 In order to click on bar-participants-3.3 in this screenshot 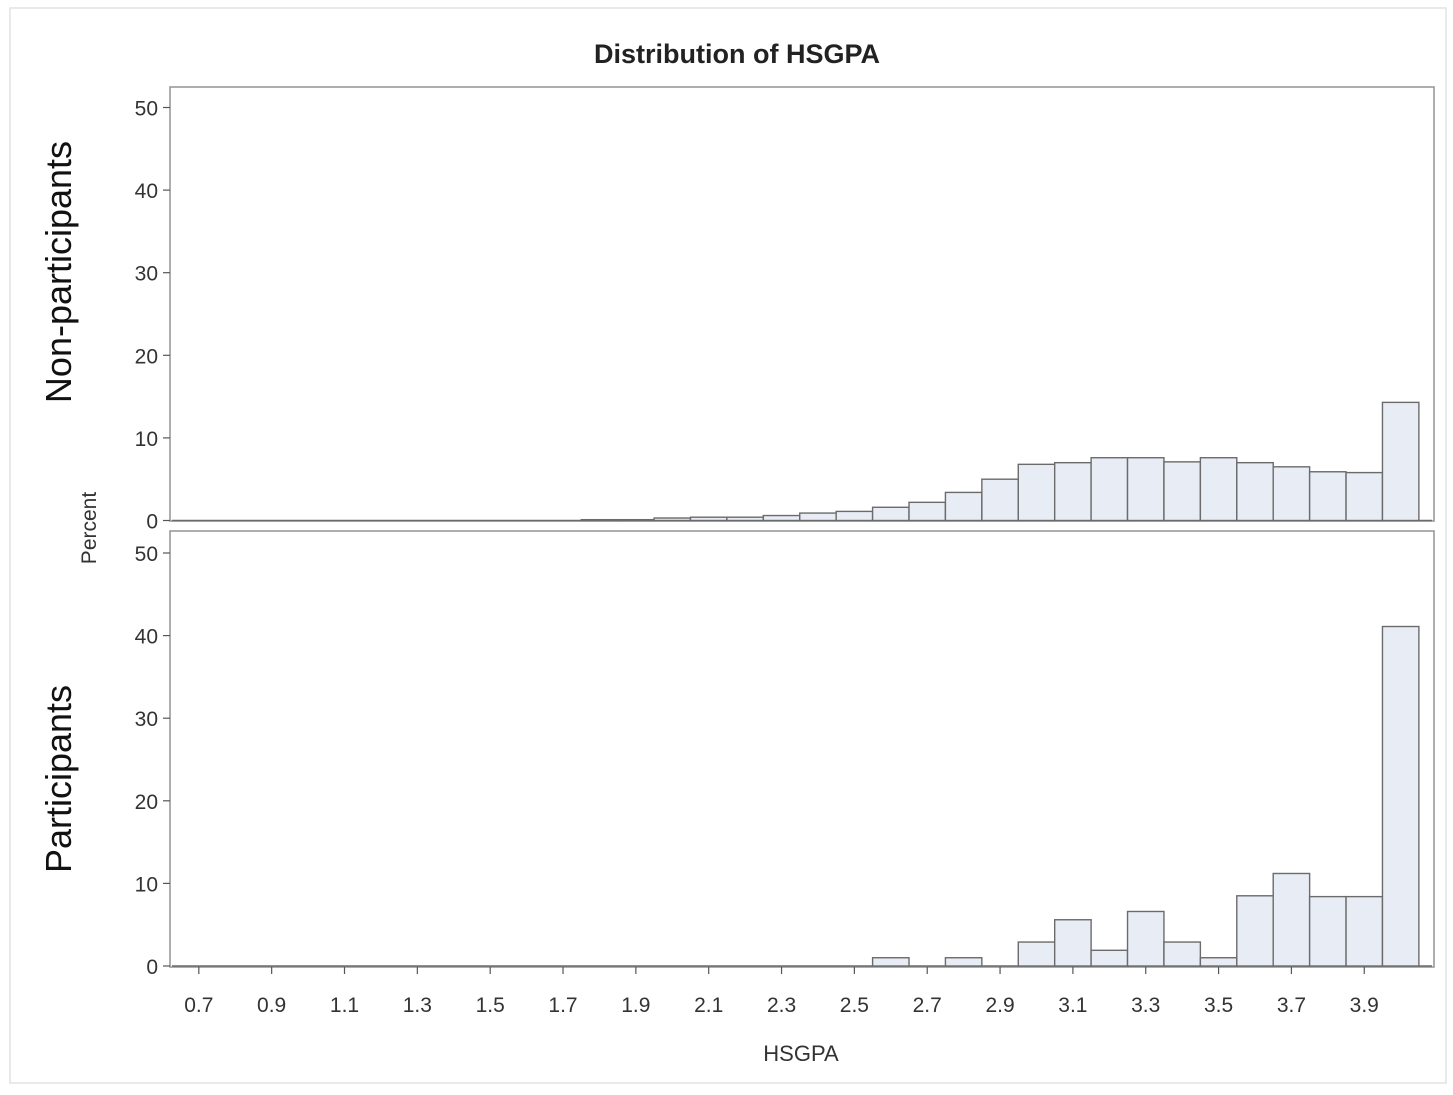, I will do `click(1145, 938)`.